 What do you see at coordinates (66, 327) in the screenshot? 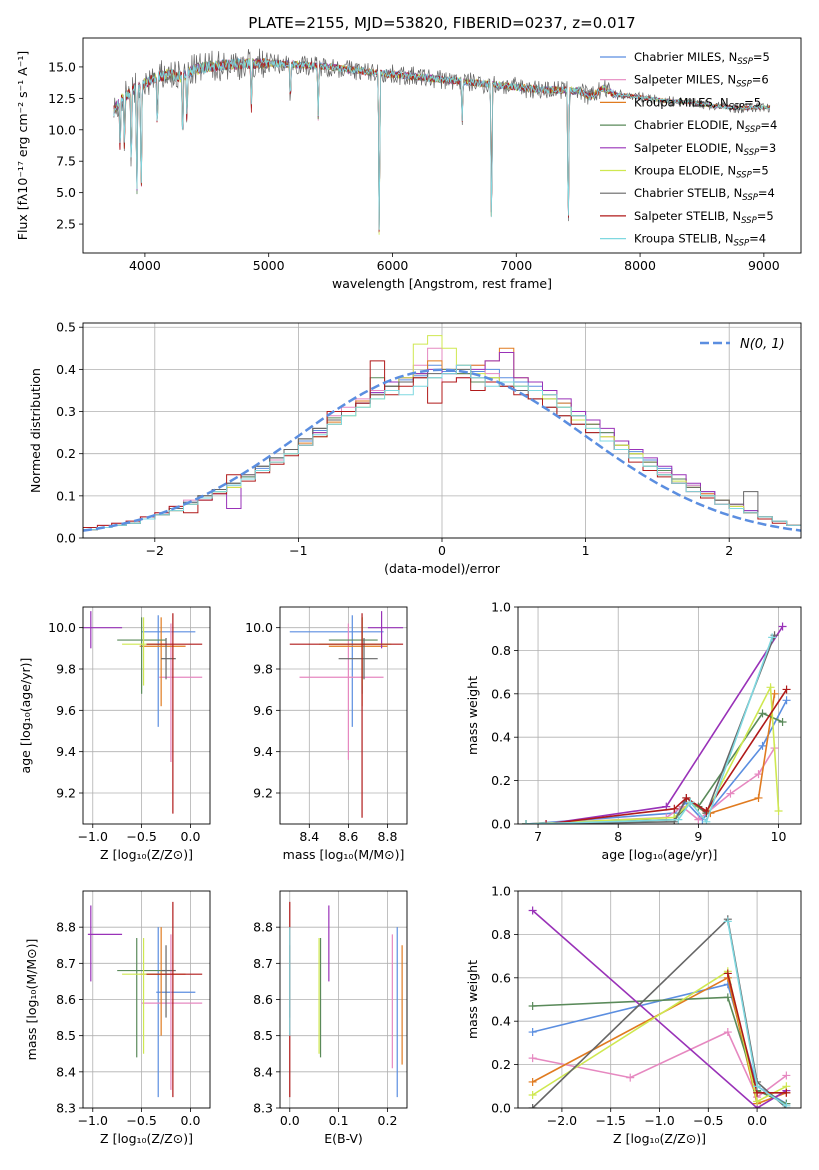
I see `y-tick-label: 0.5` at bounding box center [66, 327].